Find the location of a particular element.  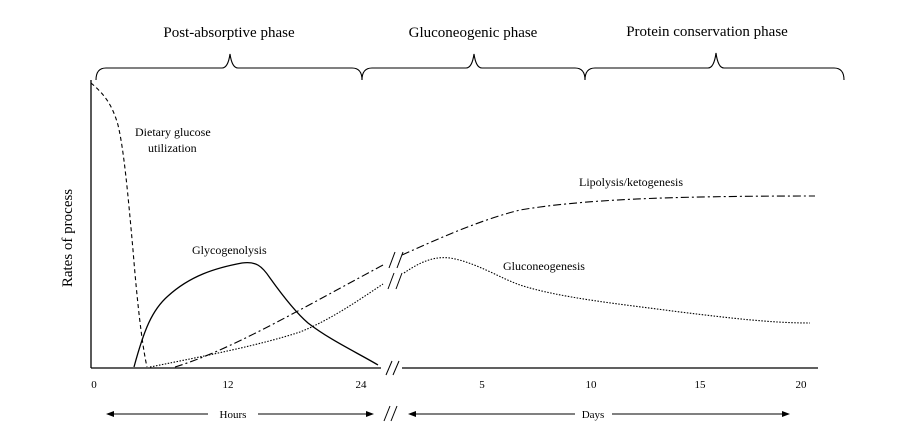

tick-label-20-days: 20 is located at coordinates (802, 385).